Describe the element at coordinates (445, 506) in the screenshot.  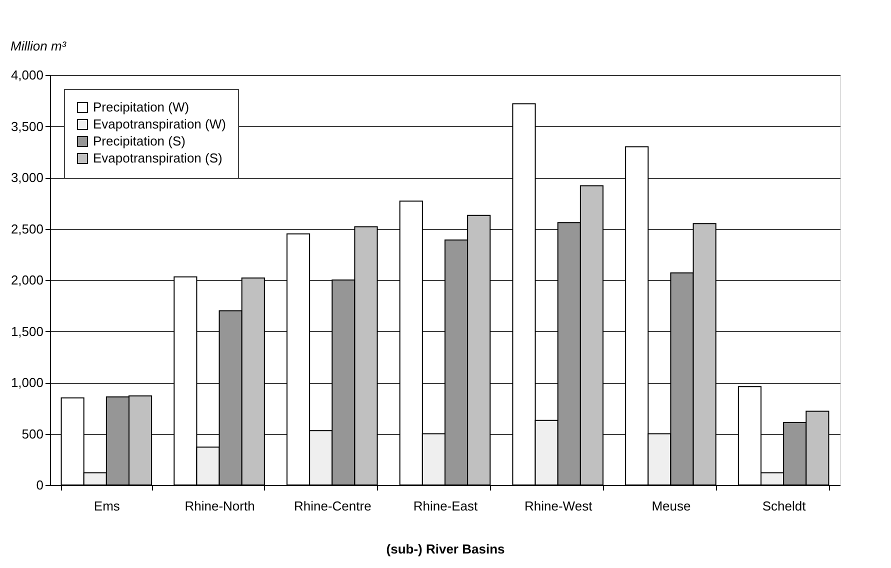
I see `x-tick-label: Rhine-East` at that location.